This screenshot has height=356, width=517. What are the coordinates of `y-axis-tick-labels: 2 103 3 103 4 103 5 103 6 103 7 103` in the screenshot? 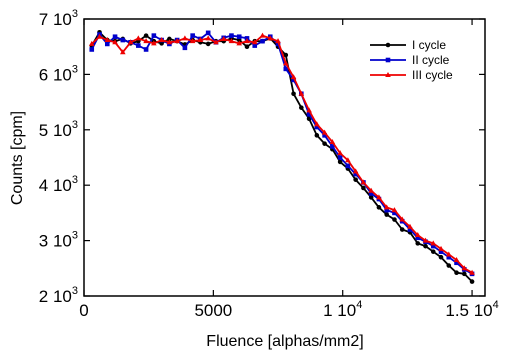 It's located at (58, 157).